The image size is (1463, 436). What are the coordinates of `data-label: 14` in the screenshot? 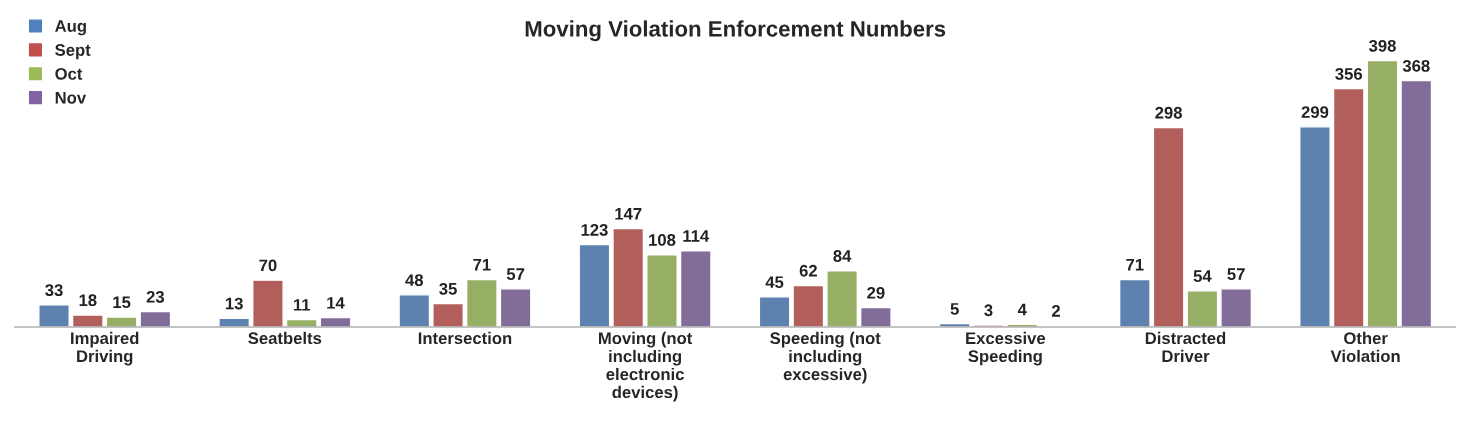 It's located at (336, 303).